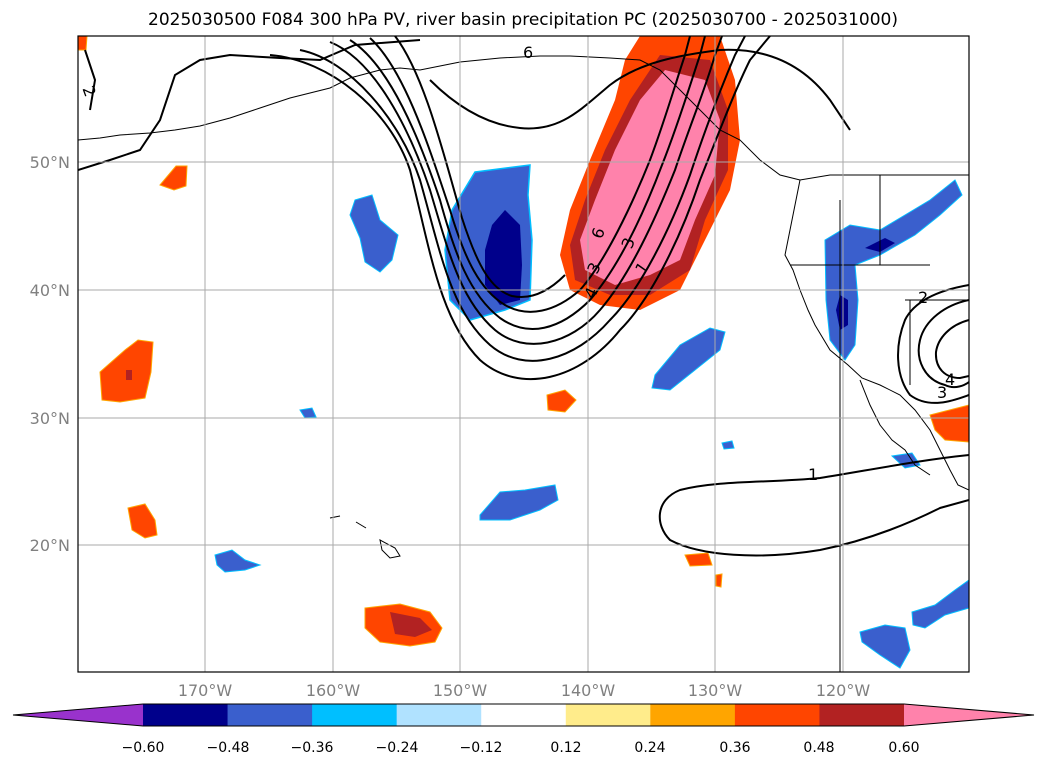  I want to click on lat-tick: 30°N, so click(50, 418).